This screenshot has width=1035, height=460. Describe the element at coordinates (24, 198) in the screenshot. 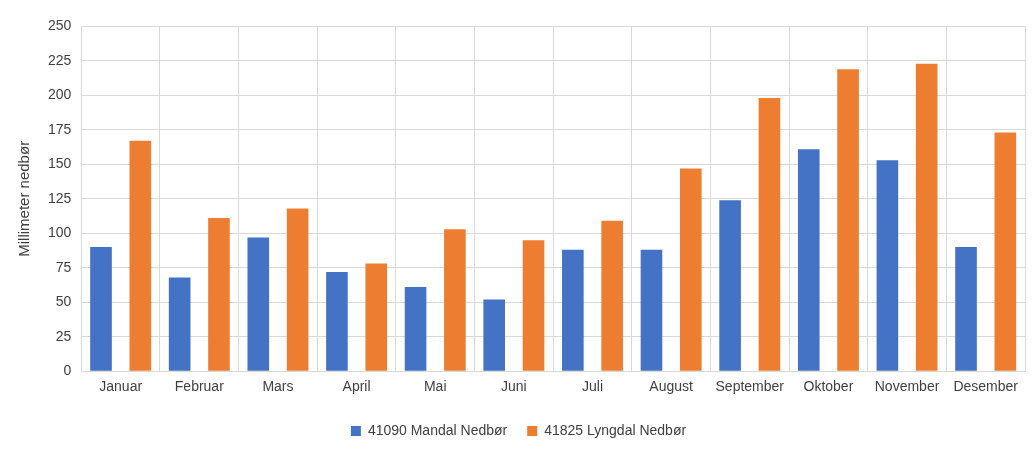

I see `y-axis-title: Millimeter nedbør` at that location.